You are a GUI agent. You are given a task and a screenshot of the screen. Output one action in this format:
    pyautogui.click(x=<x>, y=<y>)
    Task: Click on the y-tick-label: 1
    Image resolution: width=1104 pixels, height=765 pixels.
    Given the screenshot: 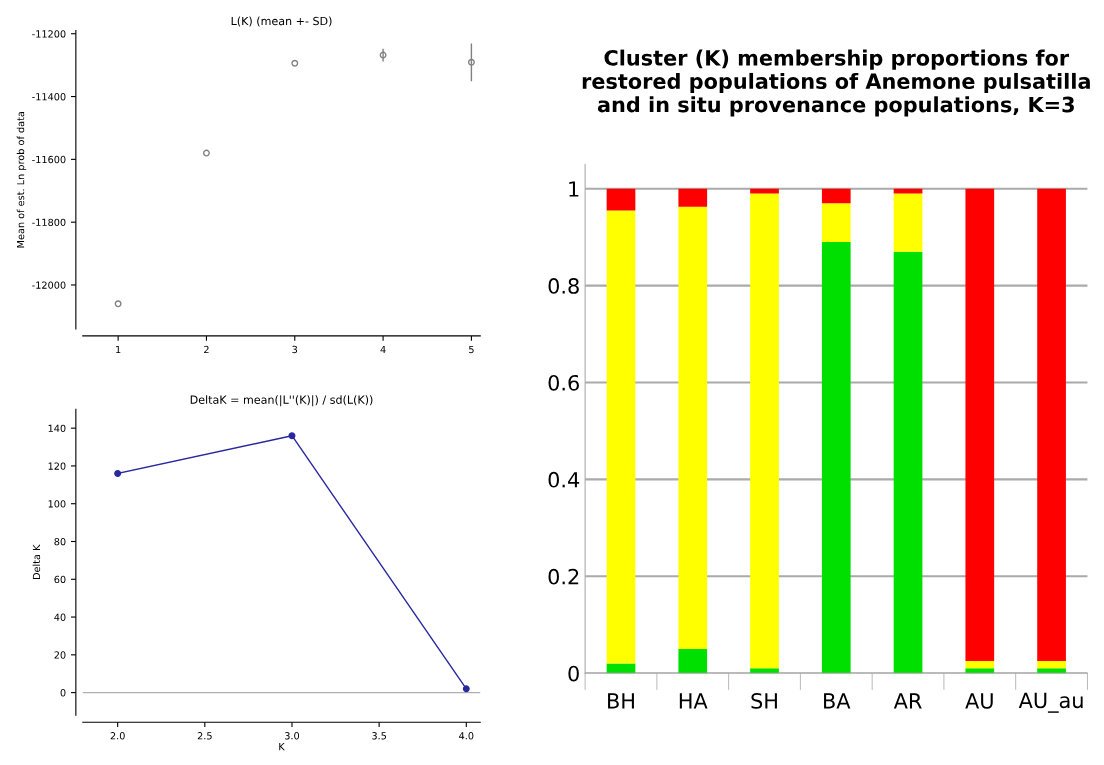 What is the action you would take?
    pyautogui.click(x=574, y=189)
    